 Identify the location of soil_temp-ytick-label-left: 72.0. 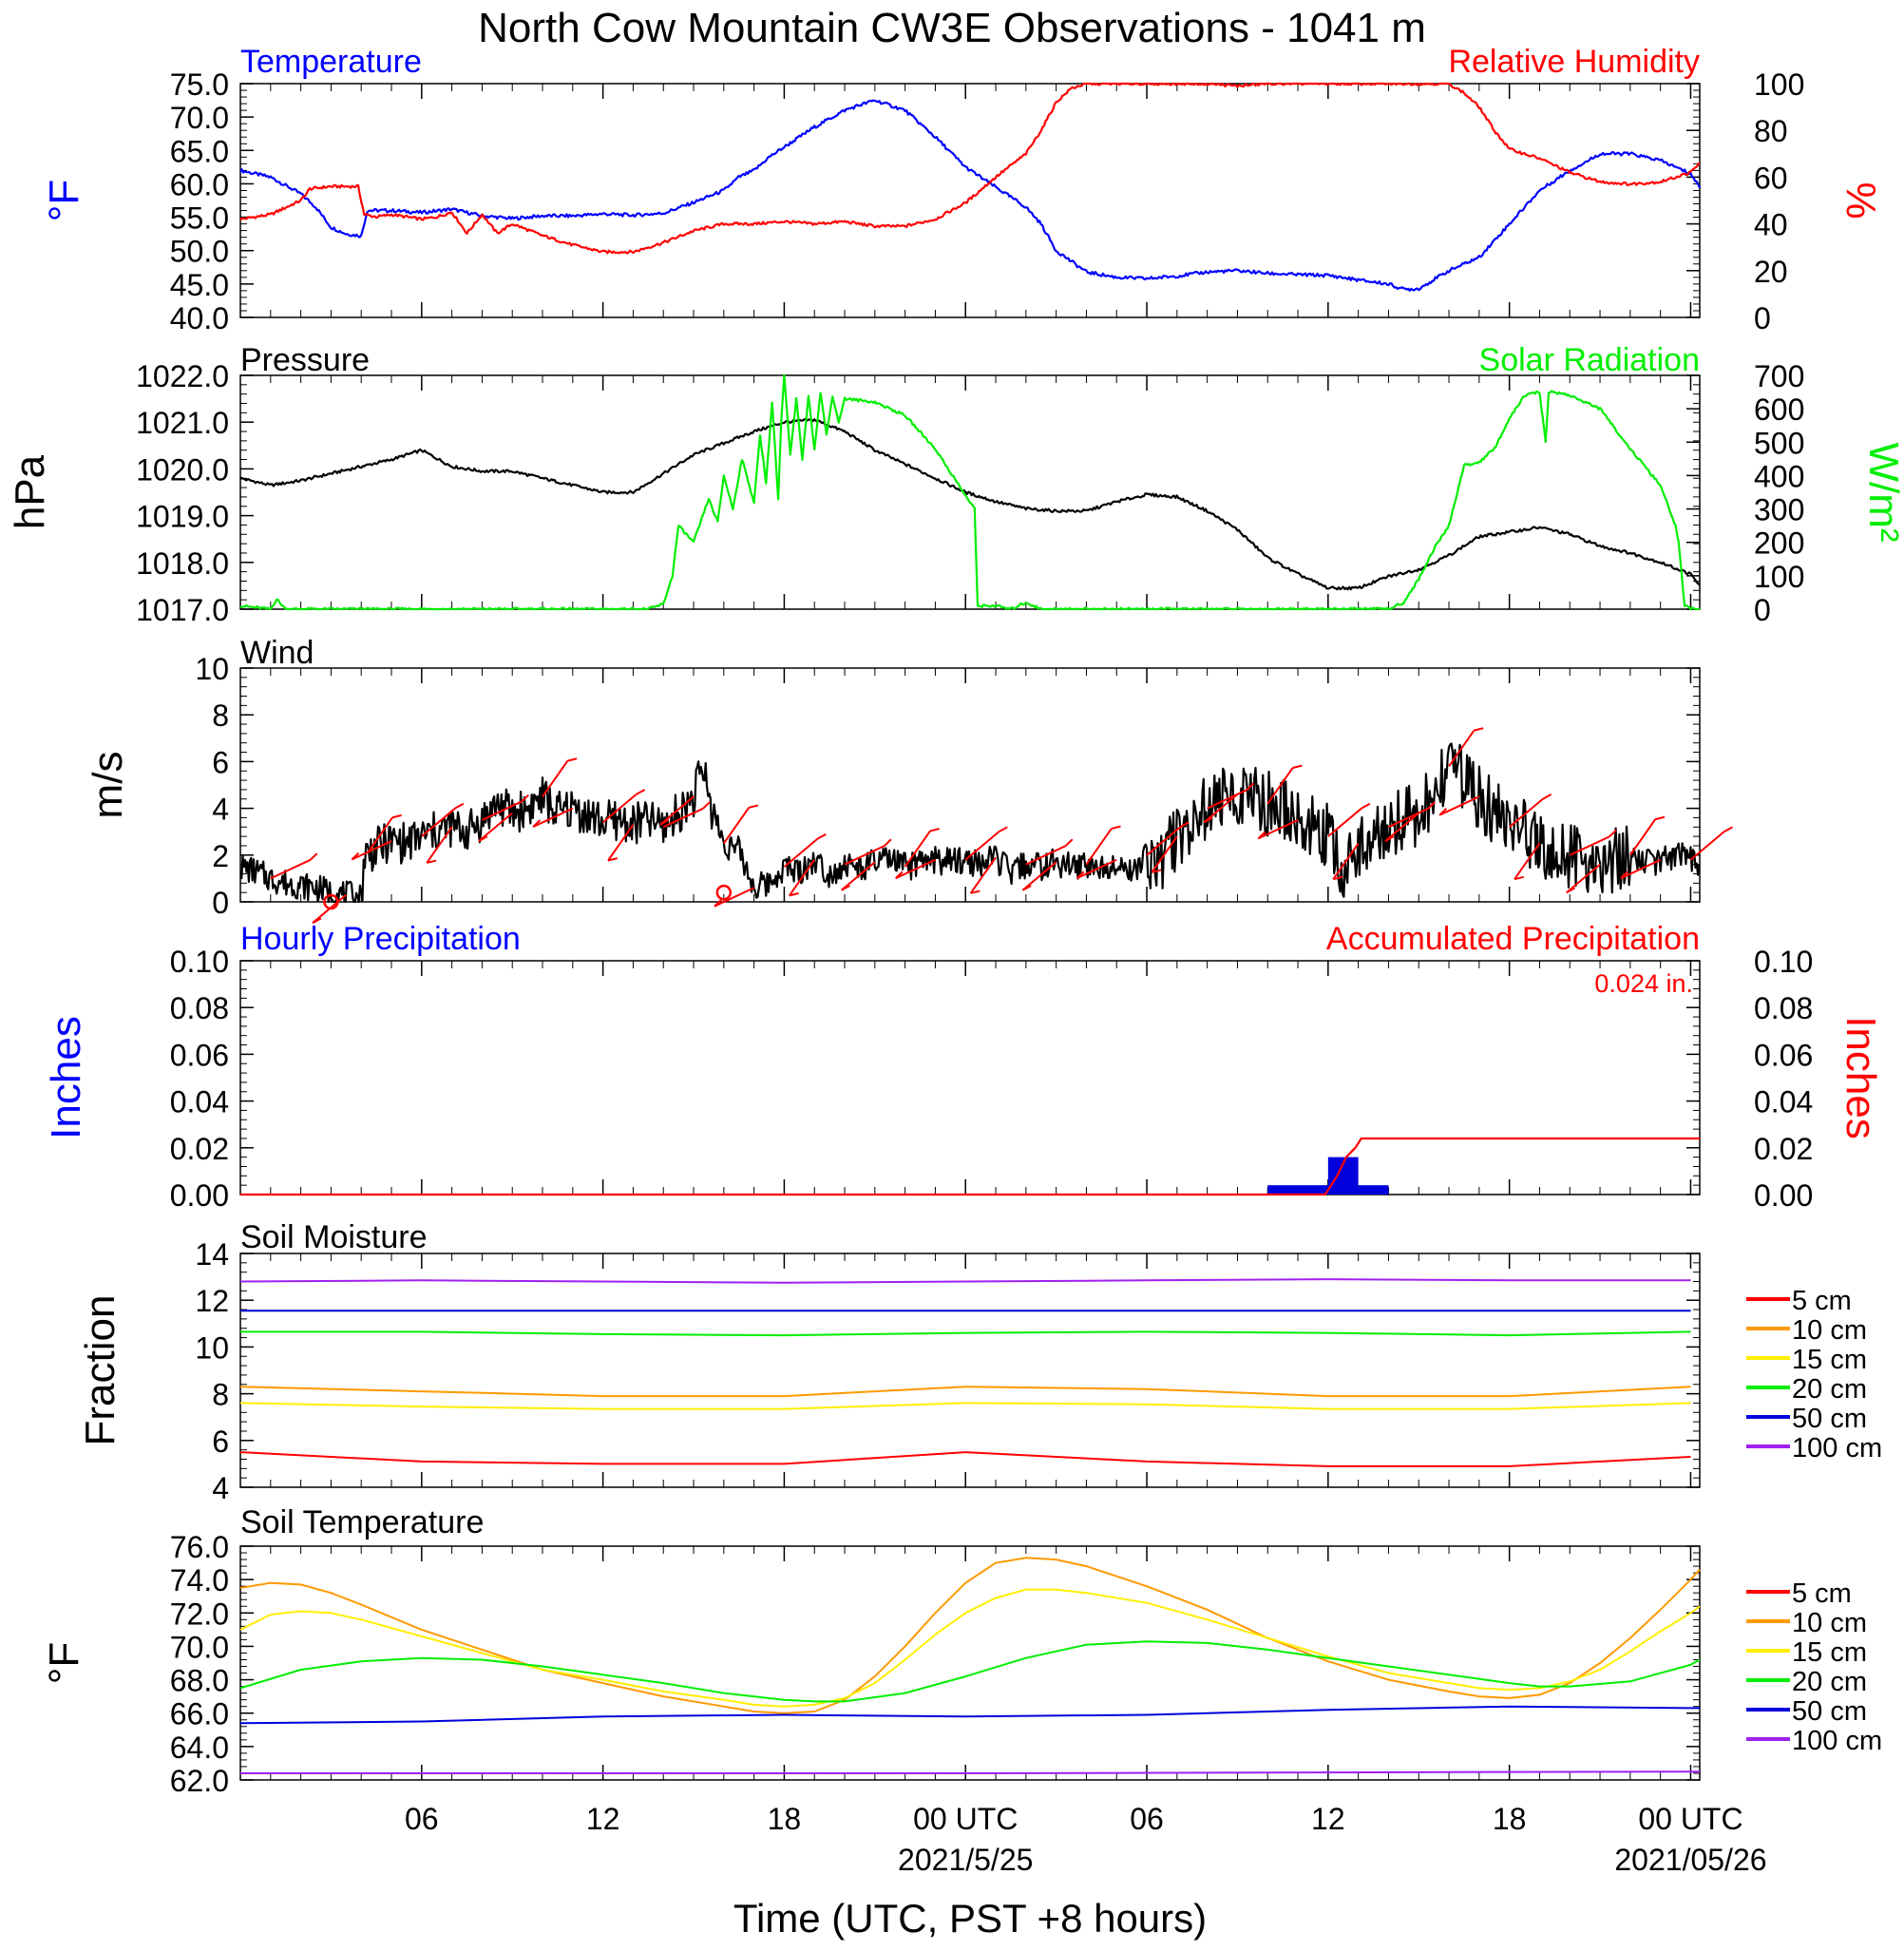
(200, 1614).